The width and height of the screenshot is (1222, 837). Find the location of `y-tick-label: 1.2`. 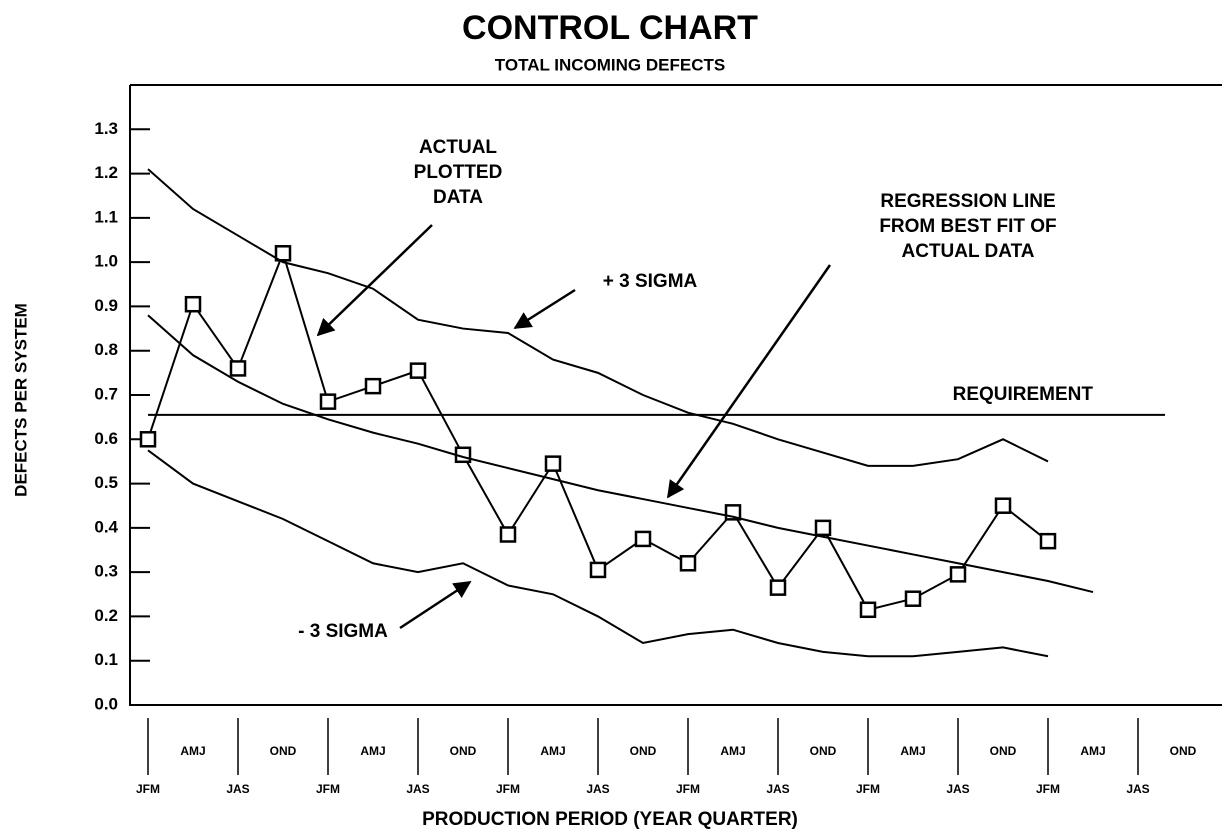

y-tick-label: 1.2 is located at coordinates (106, 172).